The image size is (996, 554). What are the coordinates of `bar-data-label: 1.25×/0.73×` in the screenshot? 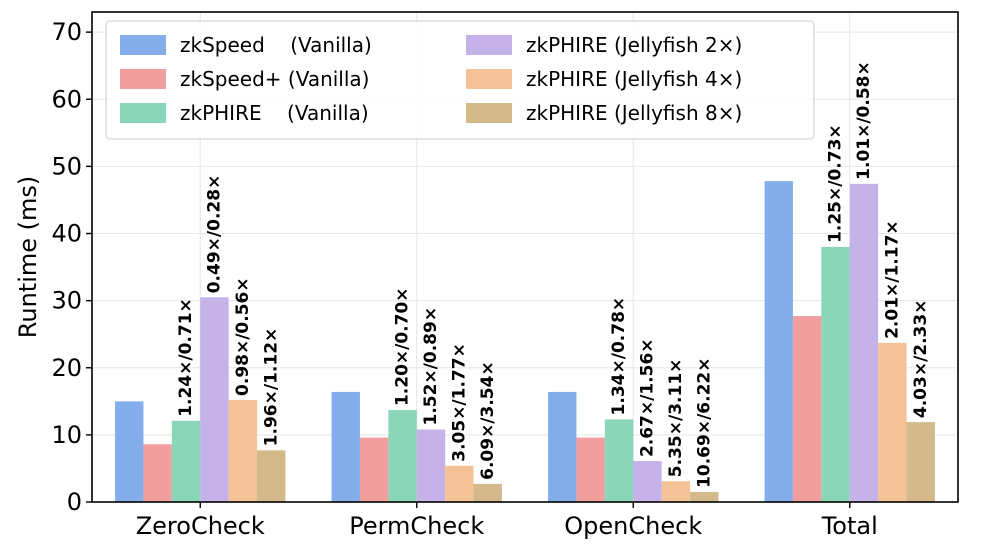 It's located at (836, 183).